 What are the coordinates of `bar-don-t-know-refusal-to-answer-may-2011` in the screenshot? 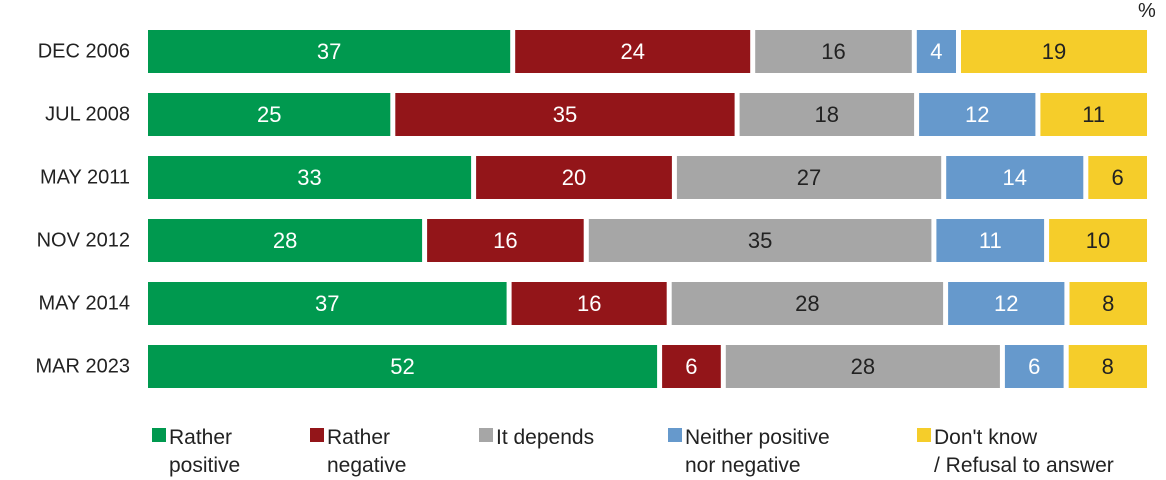 It's located at (1117, 177).